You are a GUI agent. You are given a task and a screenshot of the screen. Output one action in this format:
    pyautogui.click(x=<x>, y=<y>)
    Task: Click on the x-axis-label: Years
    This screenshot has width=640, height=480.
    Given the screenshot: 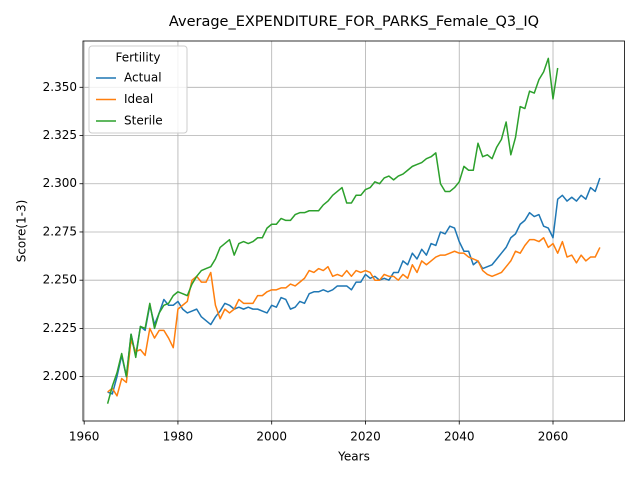 What is the action you would take?
    pyautogui.click(x=353, y=457)
    